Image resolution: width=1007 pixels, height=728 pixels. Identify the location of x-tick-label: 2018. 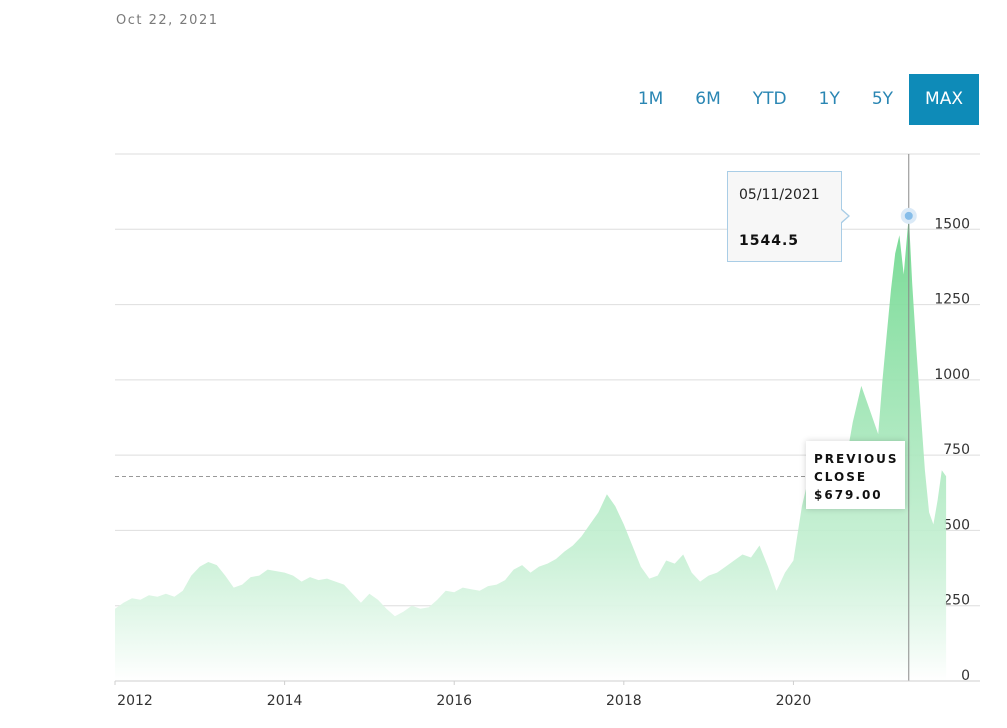
(624, 701).